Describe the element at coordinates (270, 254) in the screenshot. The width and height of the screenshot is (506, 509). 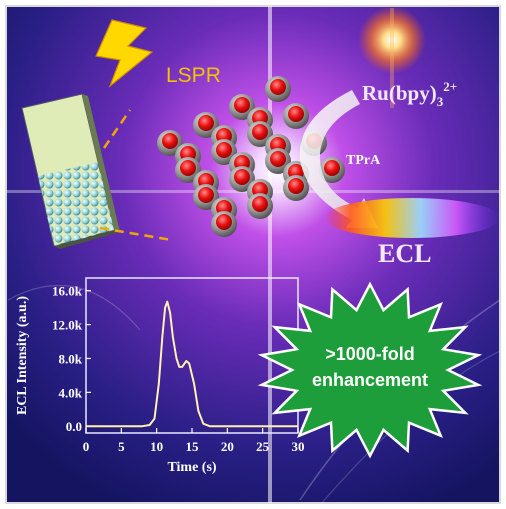
I see `flare-vertical` at that location.